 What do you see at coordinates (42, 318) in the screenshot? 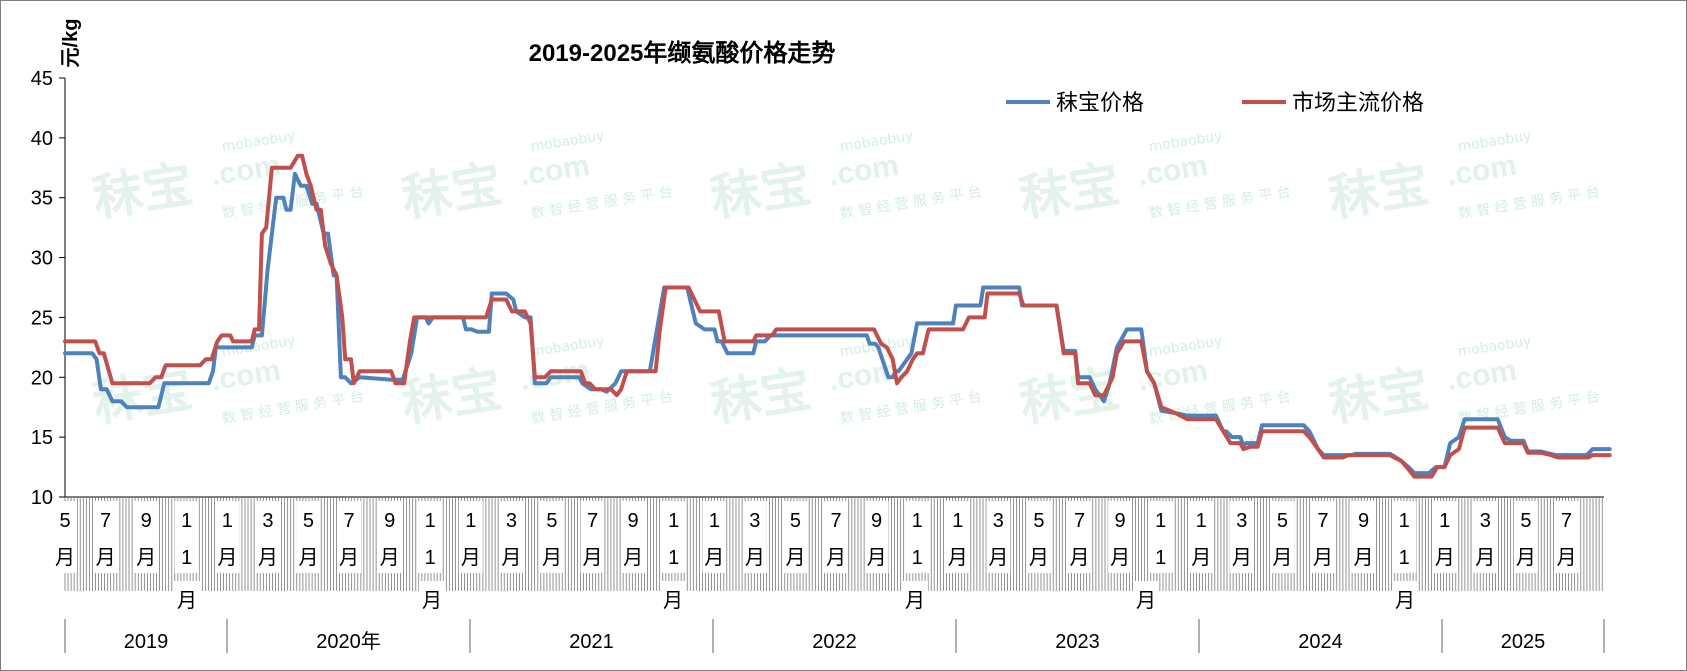
I see `y-tick-label: 25` at bounding box center [42, 318].